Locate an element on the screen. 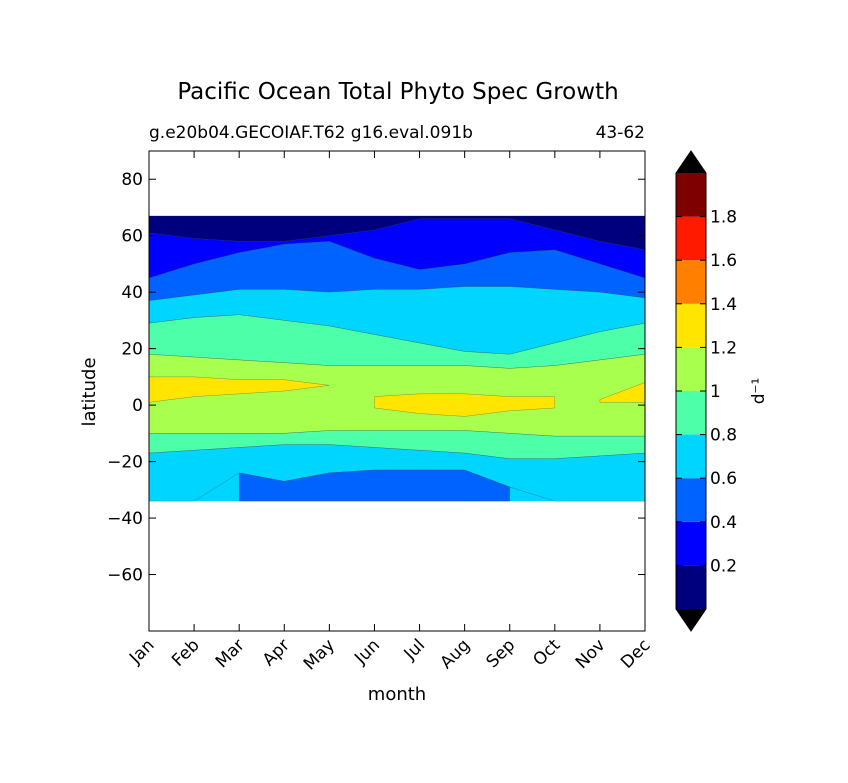 The image size is (848, 783). x-tick-label: Aug is located at coordinates (456, 654).